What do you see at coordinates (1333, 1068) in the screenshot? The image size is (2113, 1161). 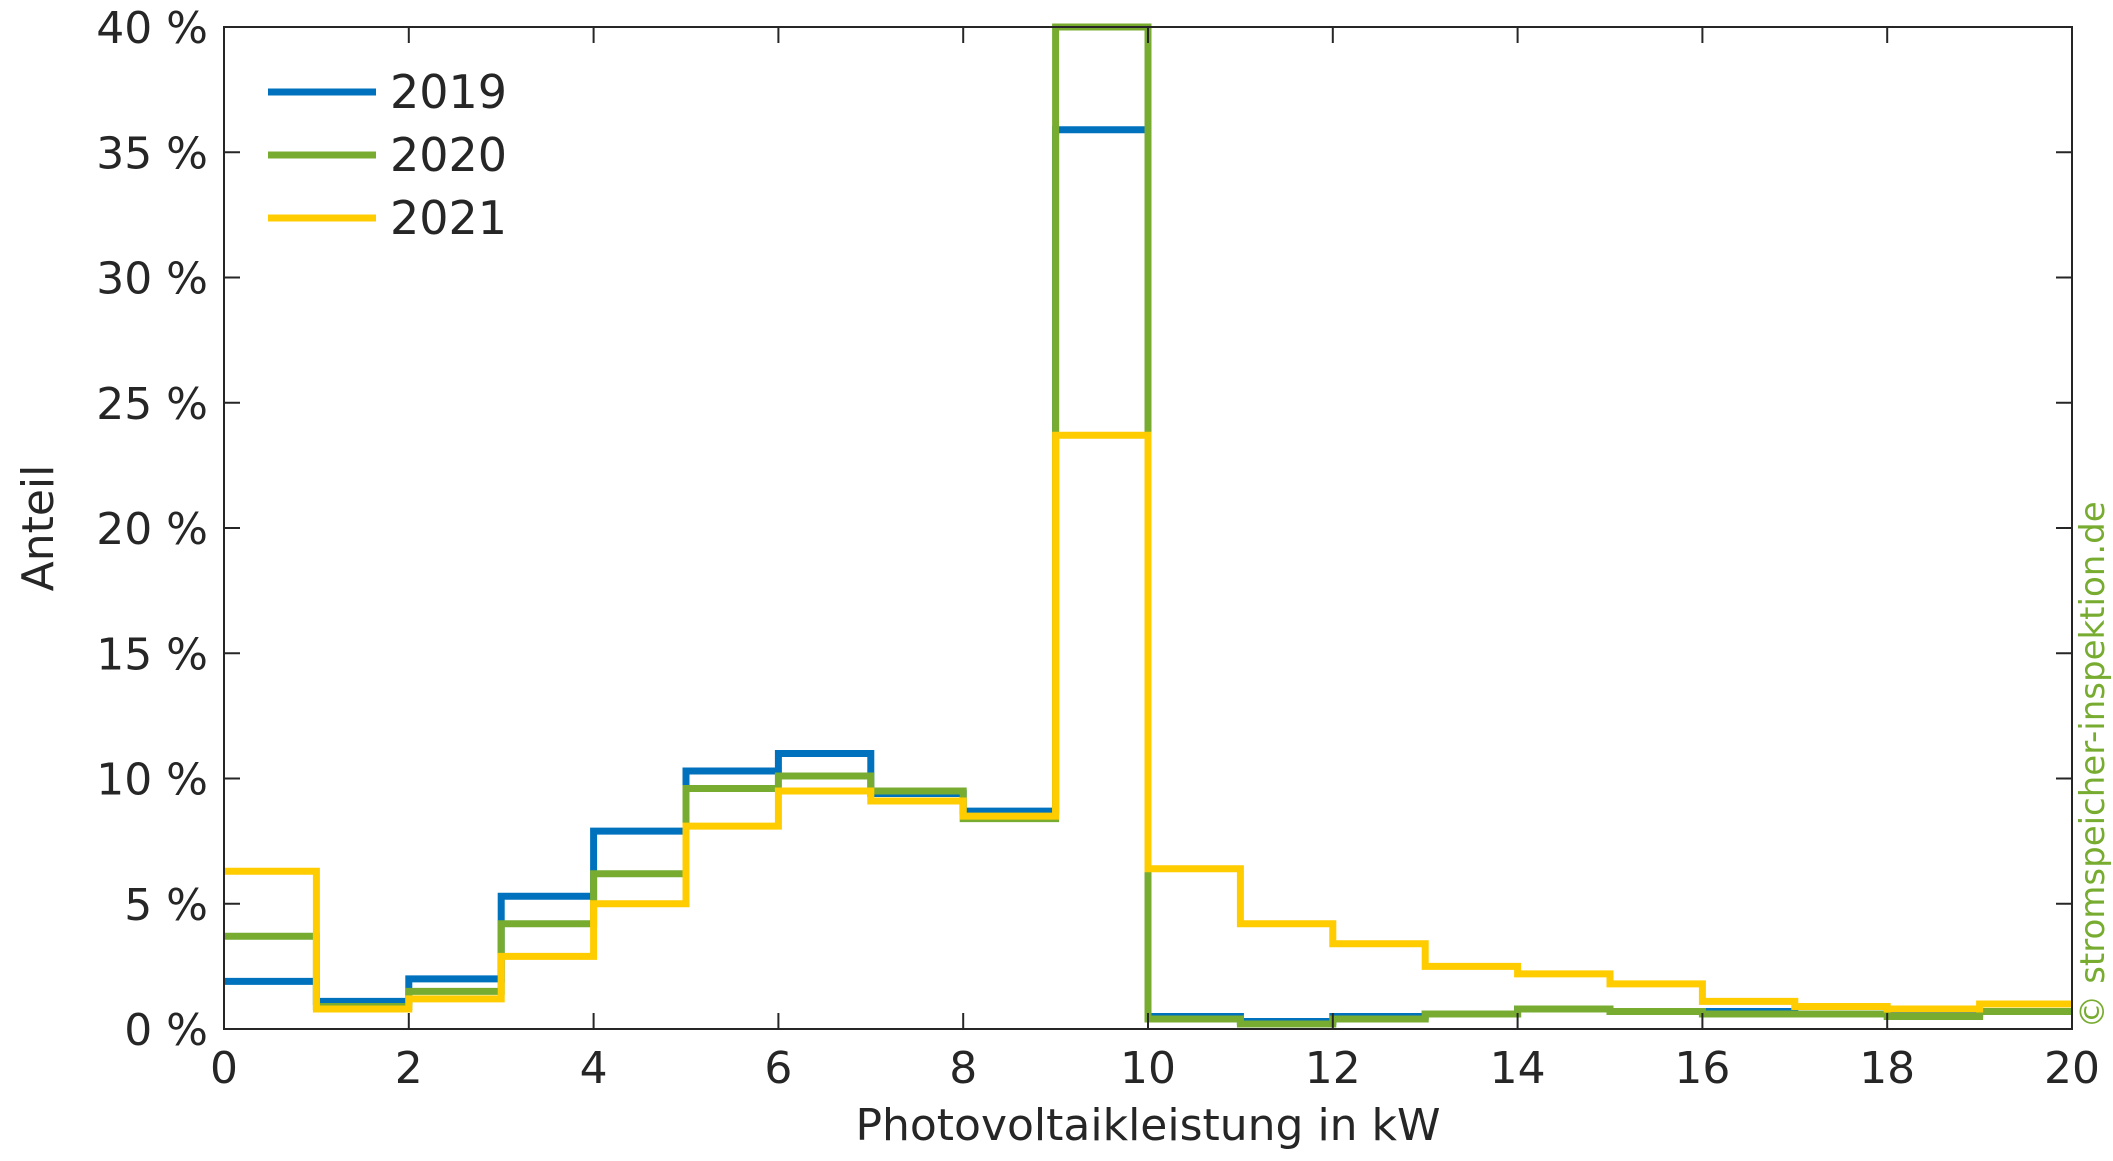 I see `x-tick-label: 12` at bounding box center [1333, 1068].